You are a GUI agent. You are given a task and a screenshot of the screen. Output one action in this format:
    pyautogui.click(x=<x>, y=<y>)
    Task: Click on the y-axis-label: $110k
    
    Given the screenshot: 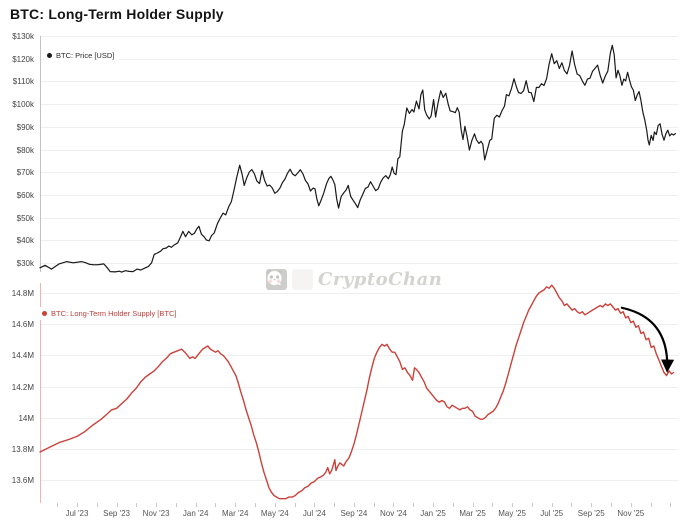 What is the action you would take?
    pyautogui.click(x=24, y=81)
    